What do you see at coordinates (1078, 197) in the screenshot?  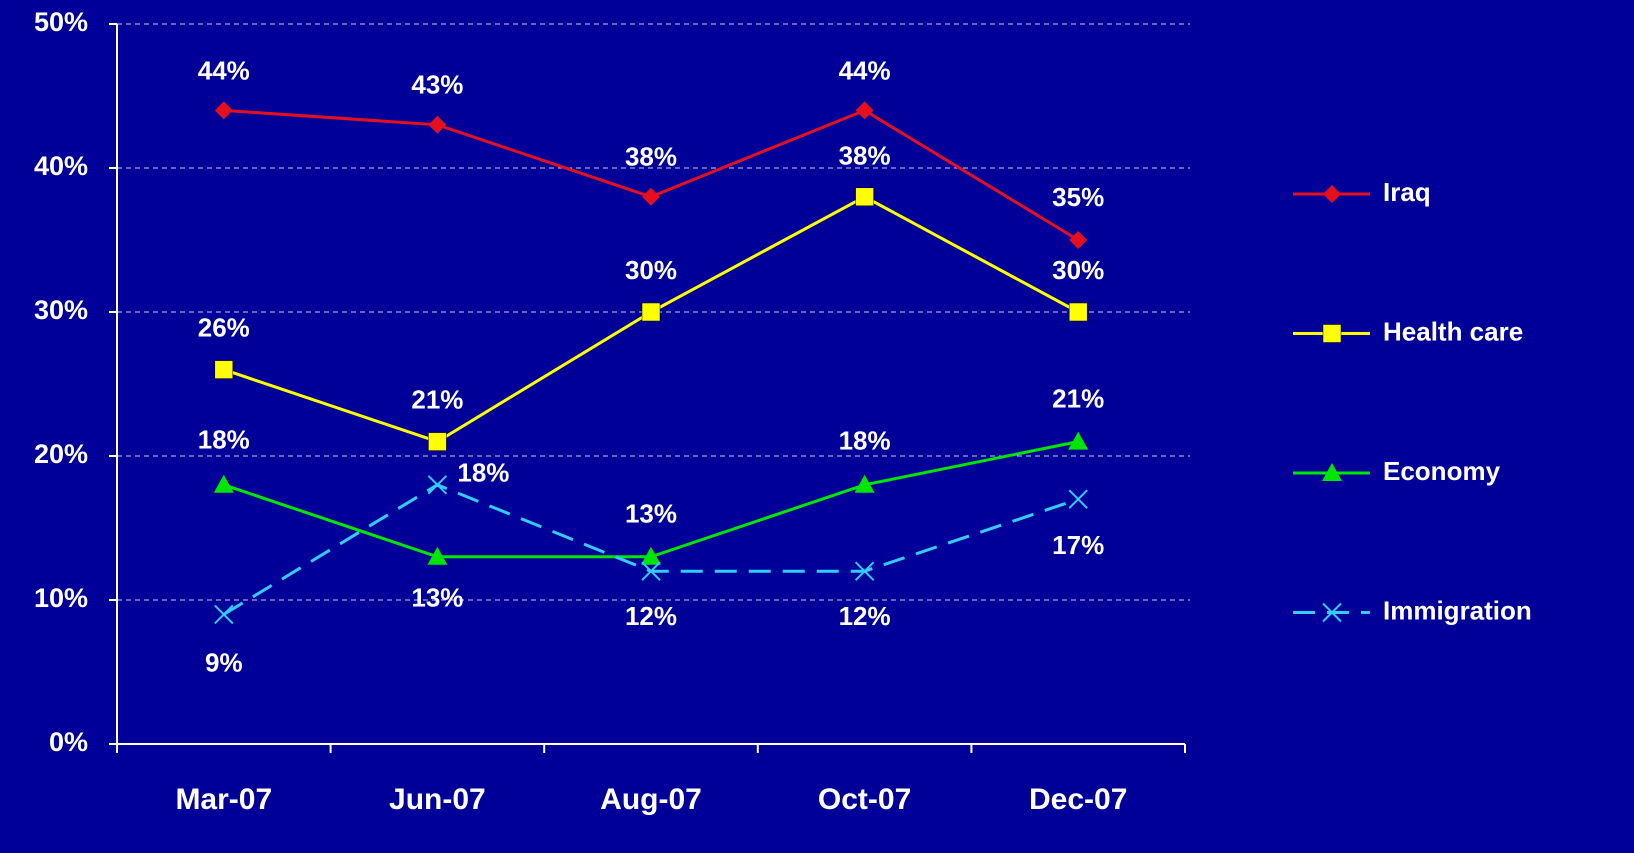 I see `data-label: 35%` at bounding box center [1078, 197].